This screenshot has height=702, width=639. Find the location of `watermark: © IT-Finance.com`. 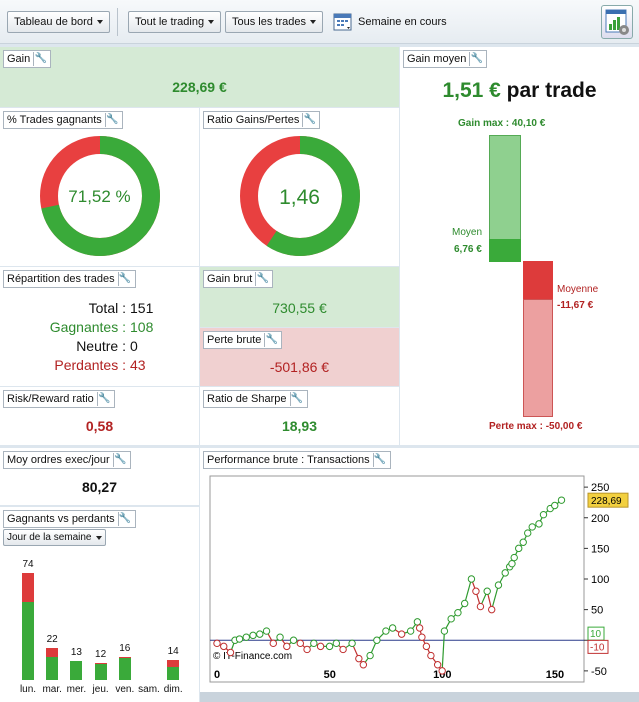

watermark: © IT-Finance.com is located at coordinates (252, 656).